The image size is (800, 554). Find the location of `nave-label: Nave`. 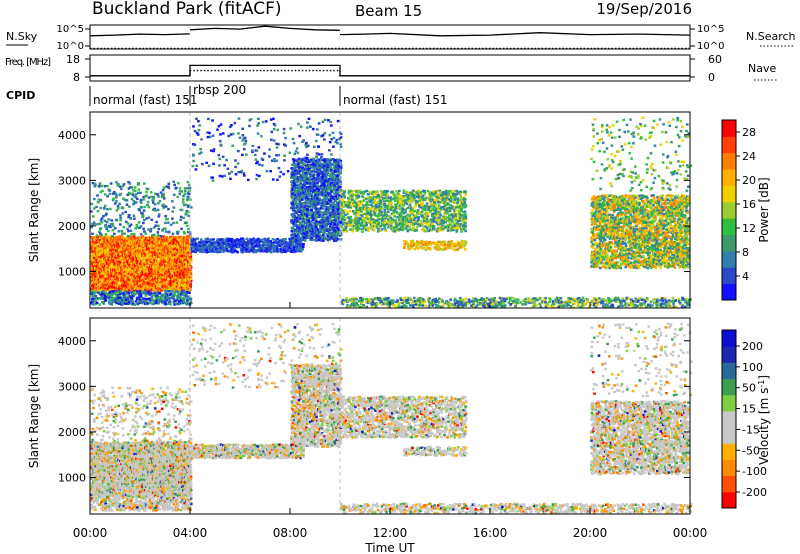

nave-label: Nave is located at coordinates (762, 68).